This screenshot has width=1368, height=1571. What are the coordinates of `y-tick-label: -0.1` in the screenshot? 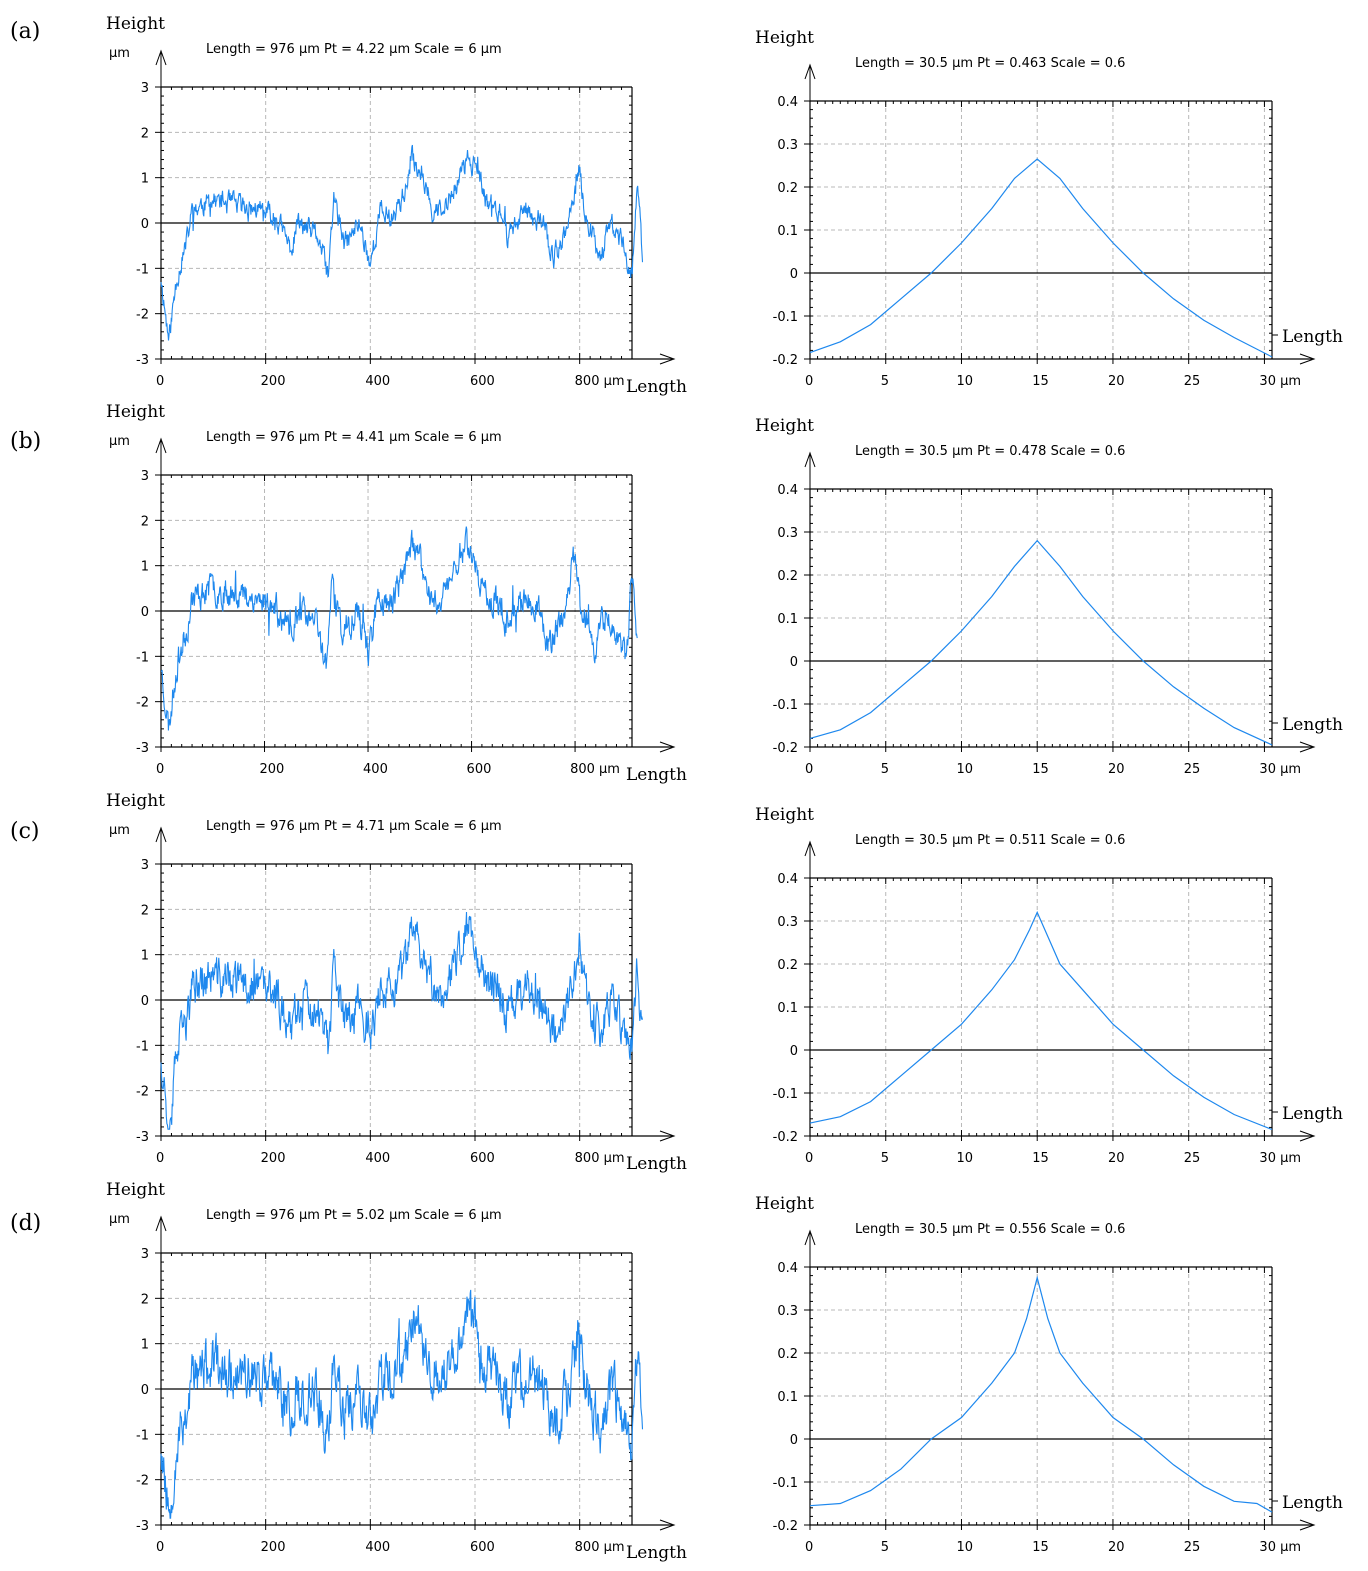 It's located at (785, 705).